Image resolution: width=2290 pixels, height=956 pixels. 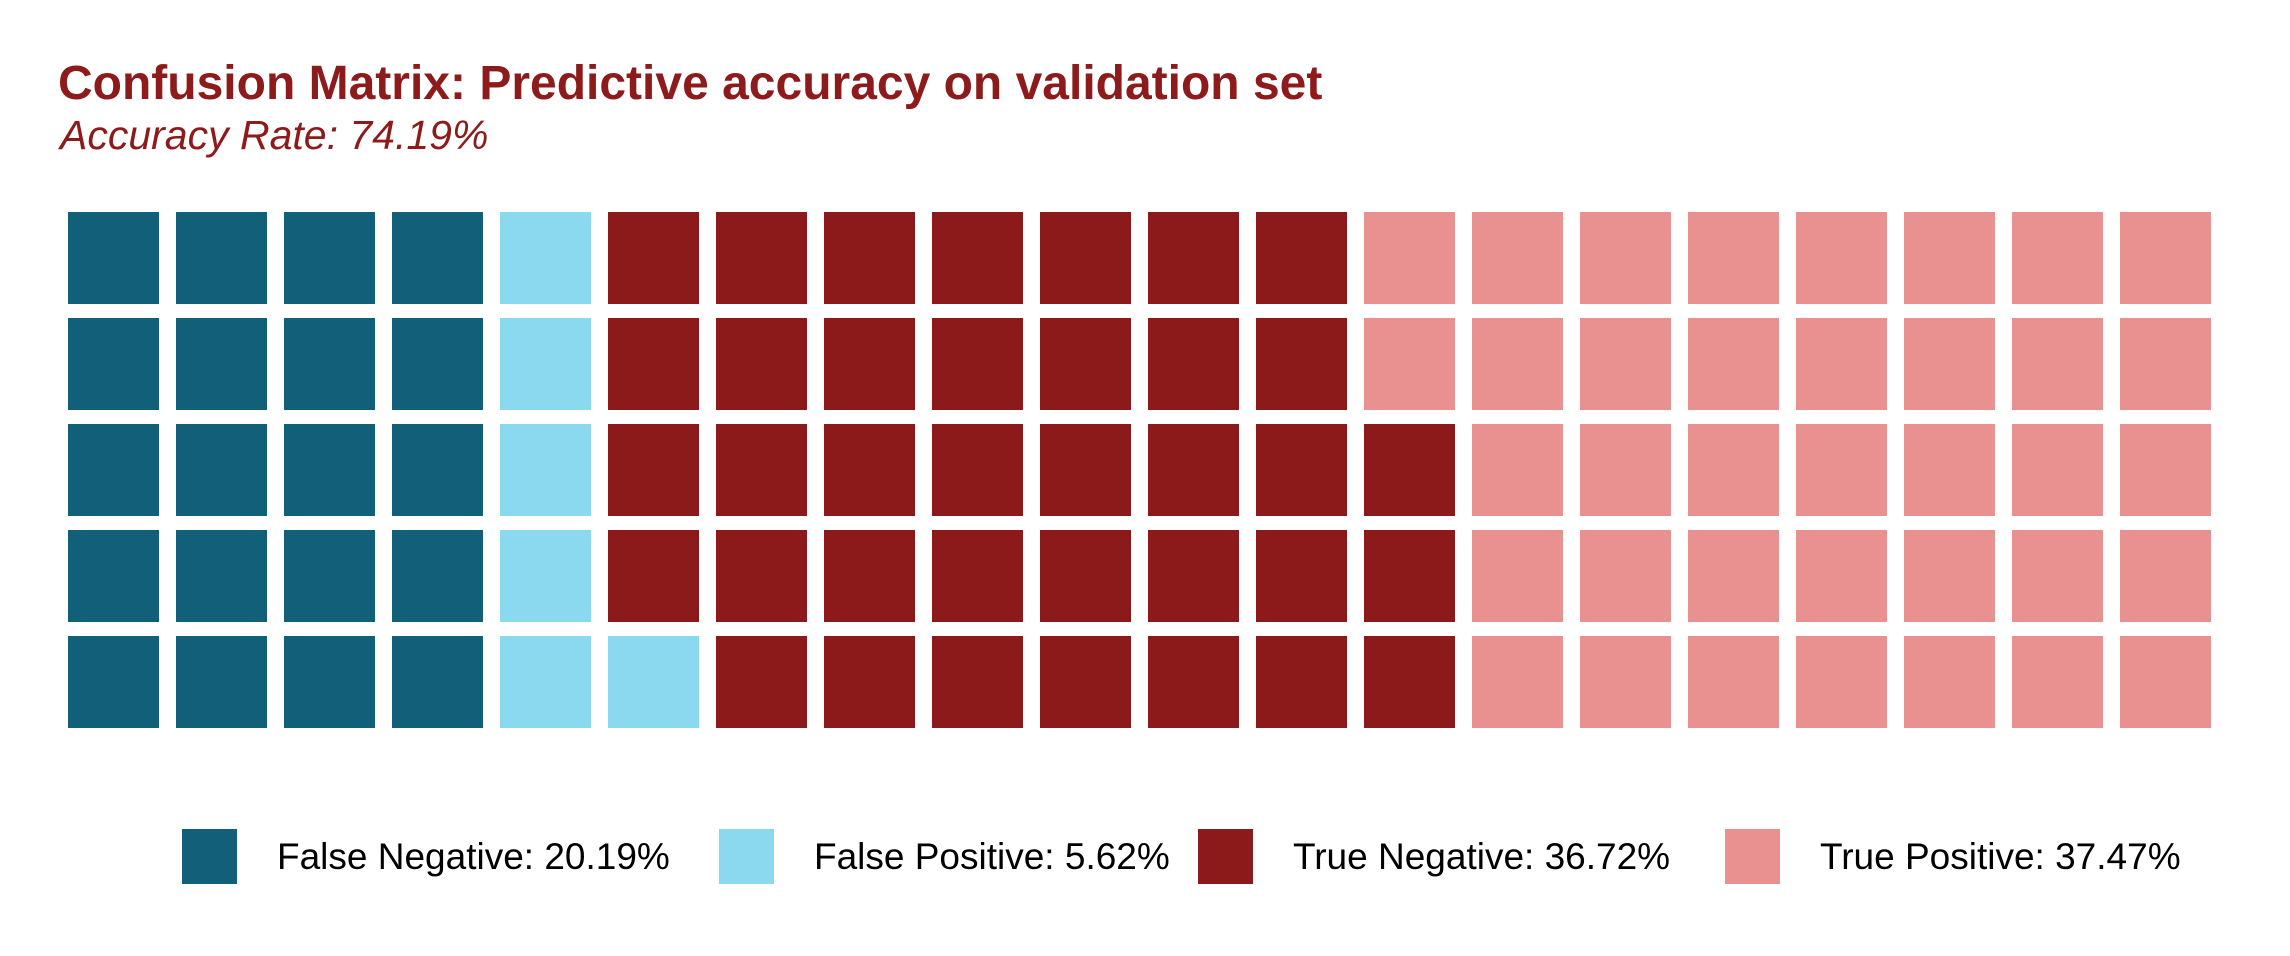 What do you see at coordinates (1482, 856) in the screenshot?
I see `legend-label-tn: True Negative: 36.72%` at bounding box center [1482, 856].